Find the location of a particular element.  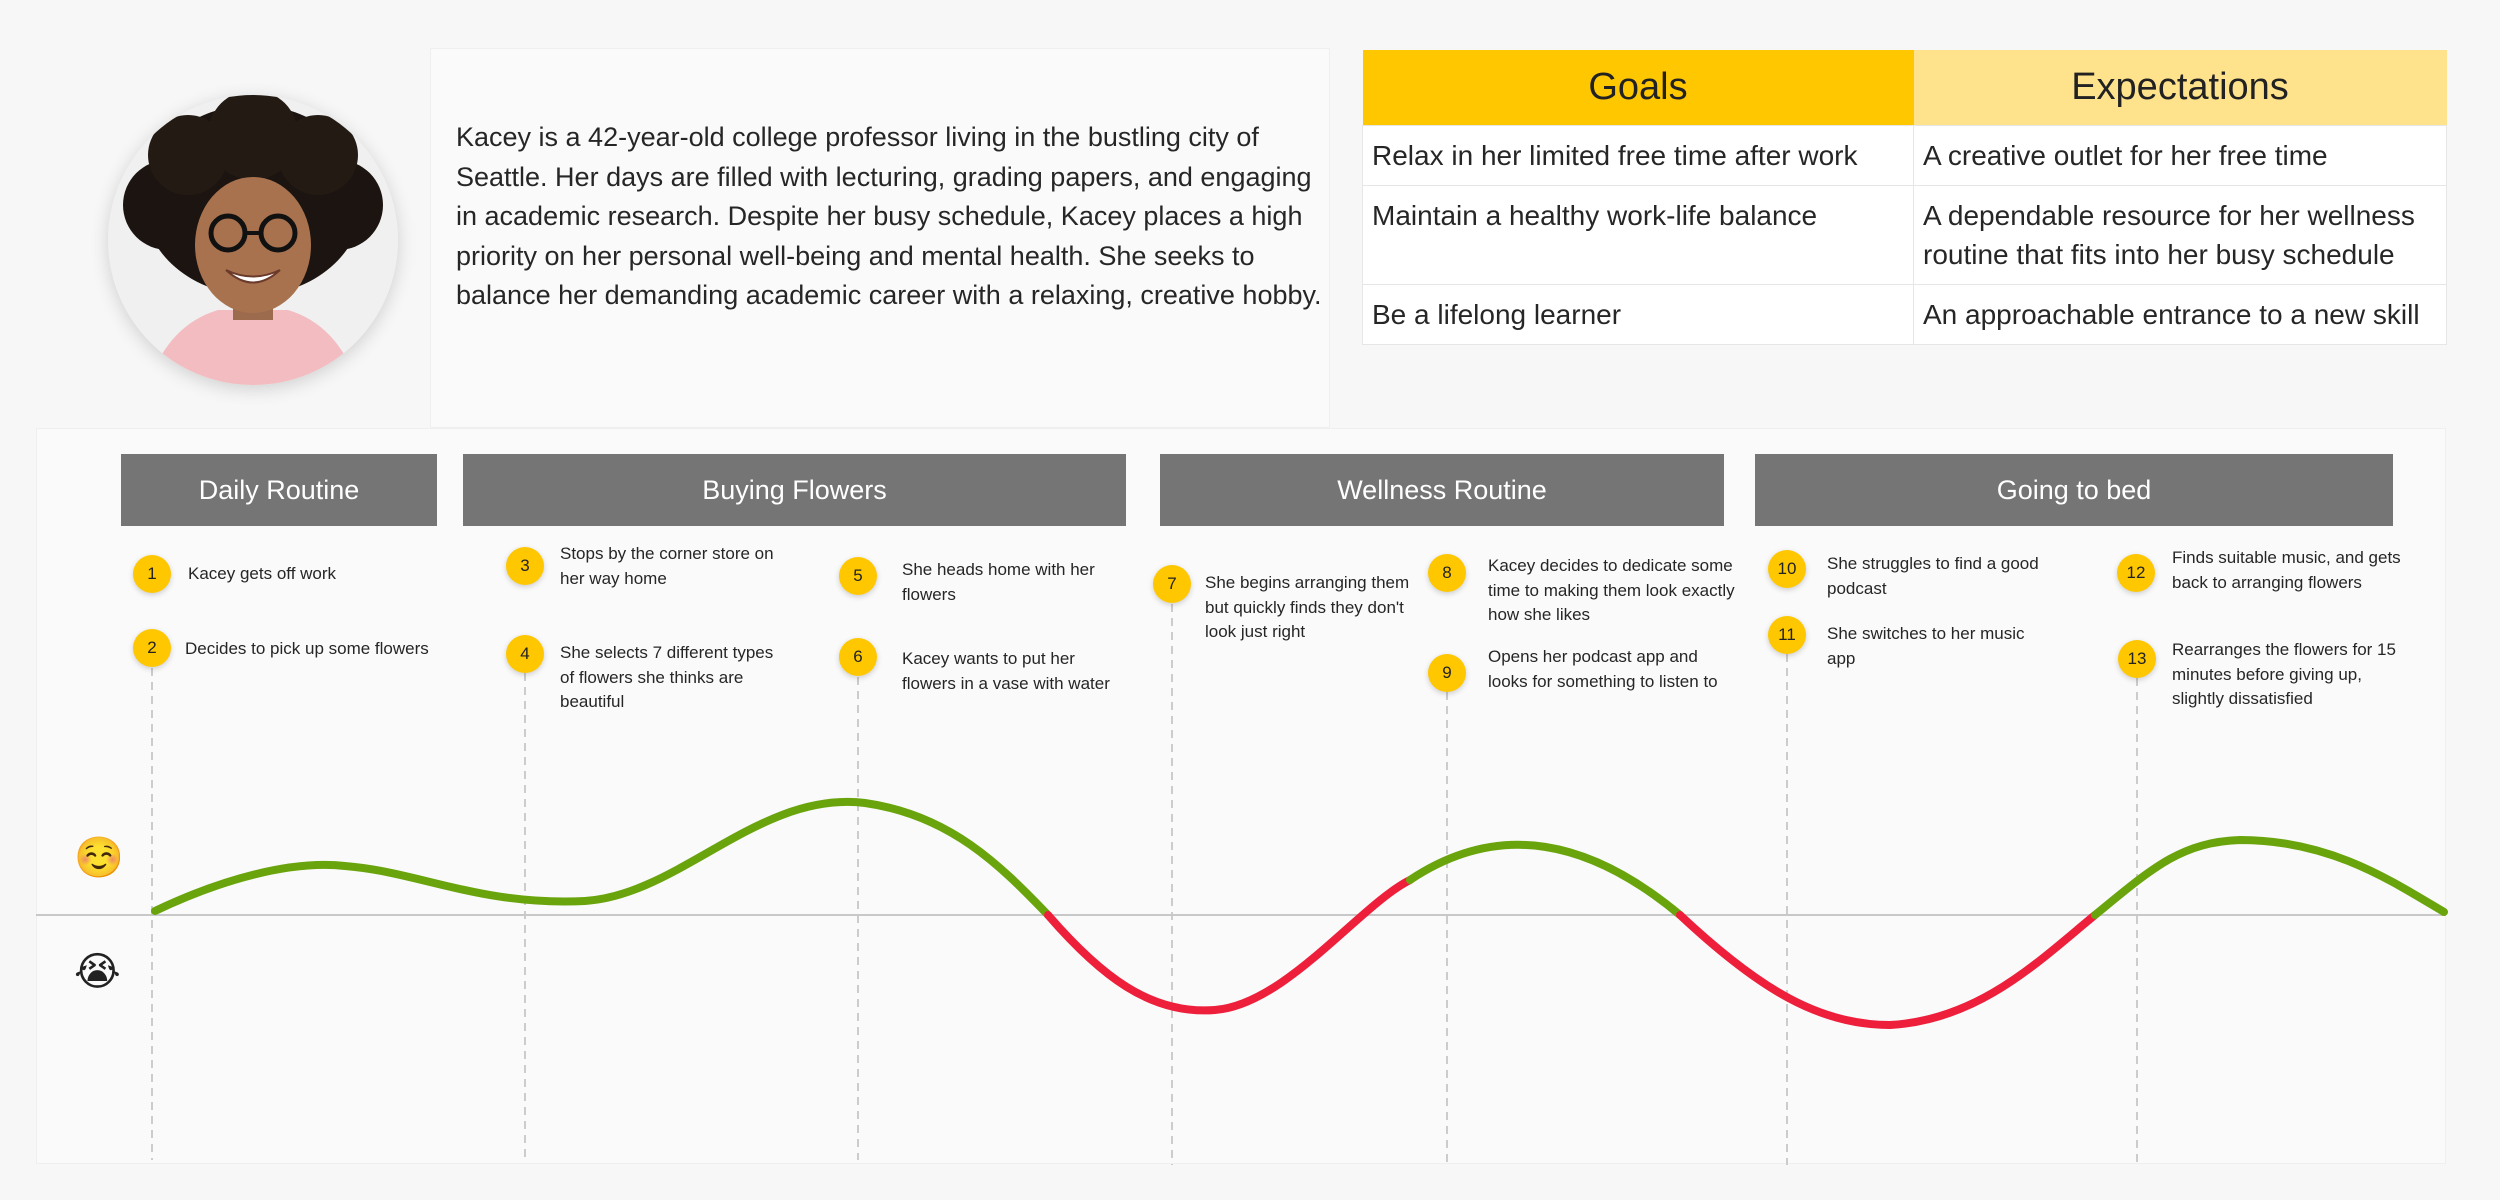

step-badge: 7 is located at coordinates (1172, 584).